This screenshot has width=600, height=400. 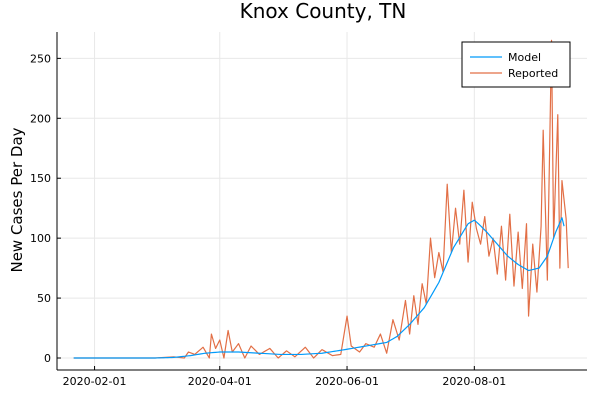 I want to click on x-tick-label: 2020-04-01, so click(x=220, y=381).